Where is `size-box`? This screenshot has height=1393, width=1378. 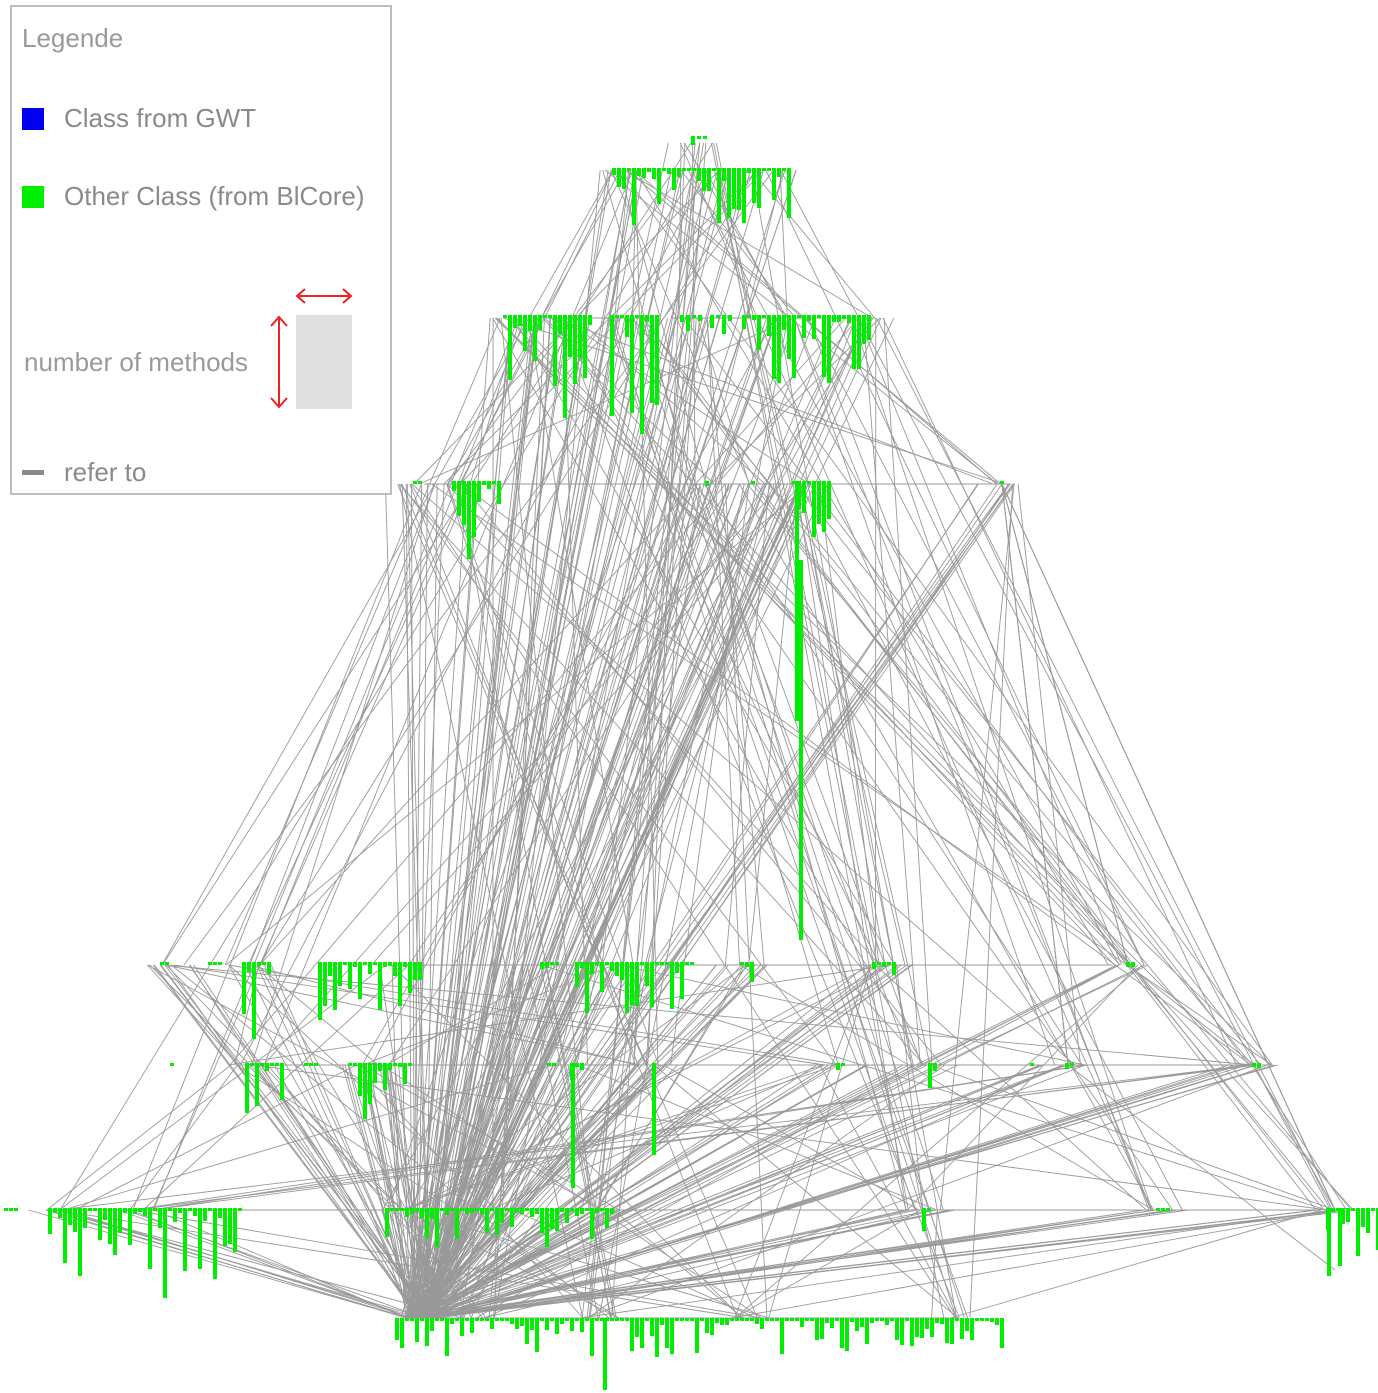 size-box is located at coordinates (324, 362).